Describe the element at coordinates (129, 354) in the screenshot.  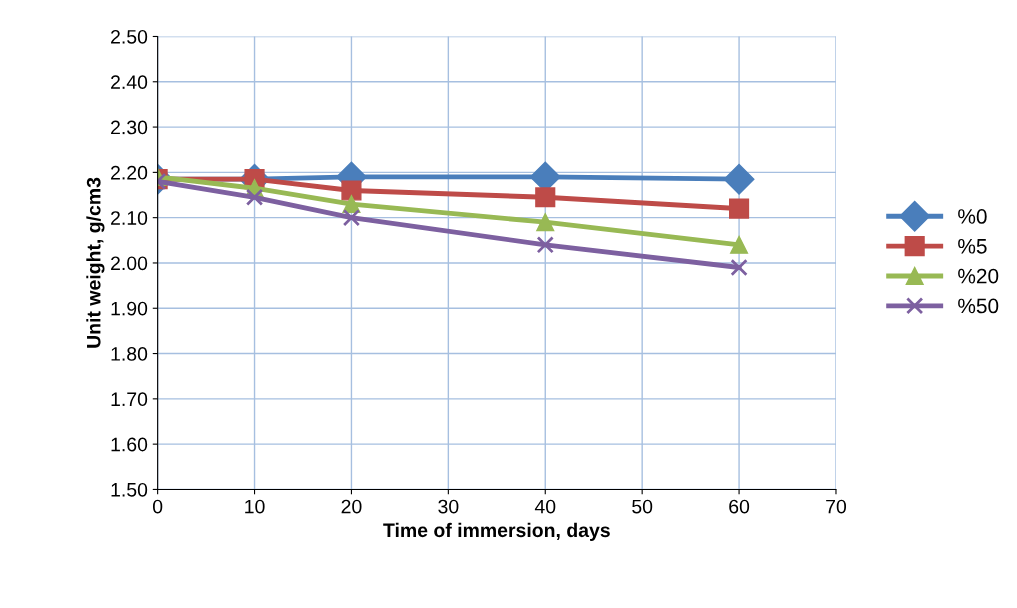
I see `y-tick-label: 1.80` at that location.